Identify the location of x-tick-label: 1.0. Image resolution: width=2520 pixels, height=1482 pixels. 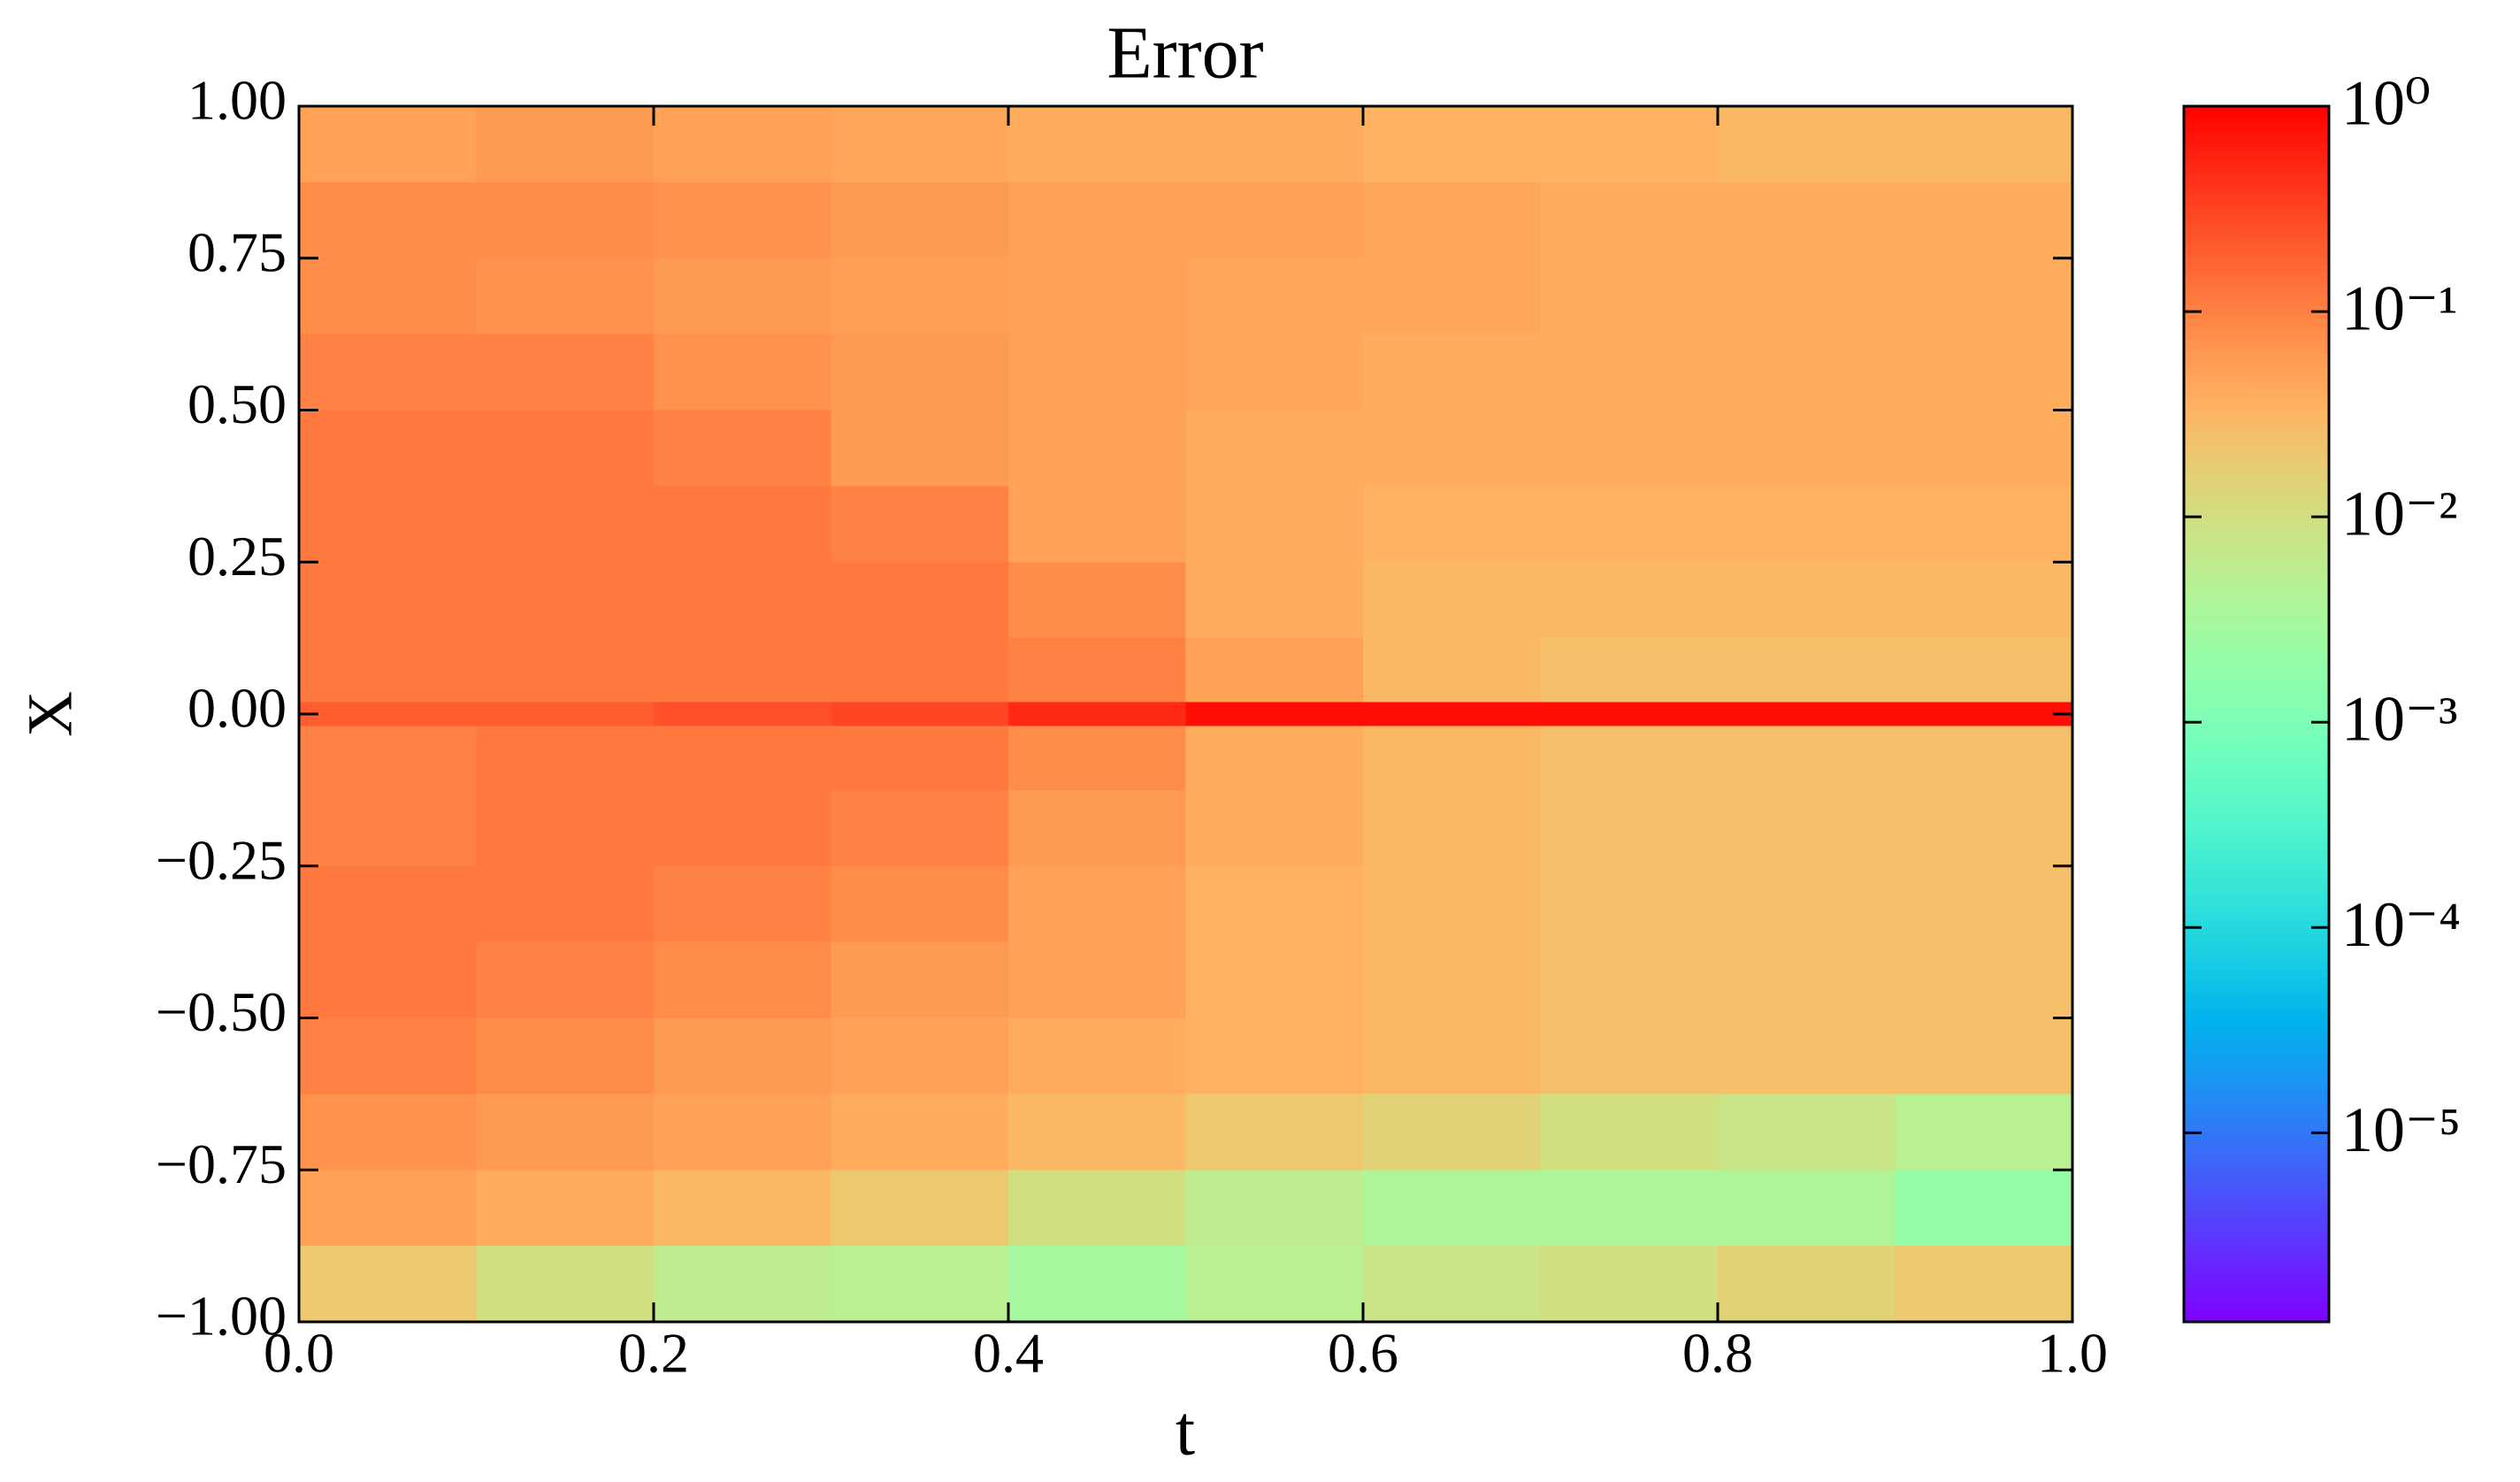
(2072, 1353).